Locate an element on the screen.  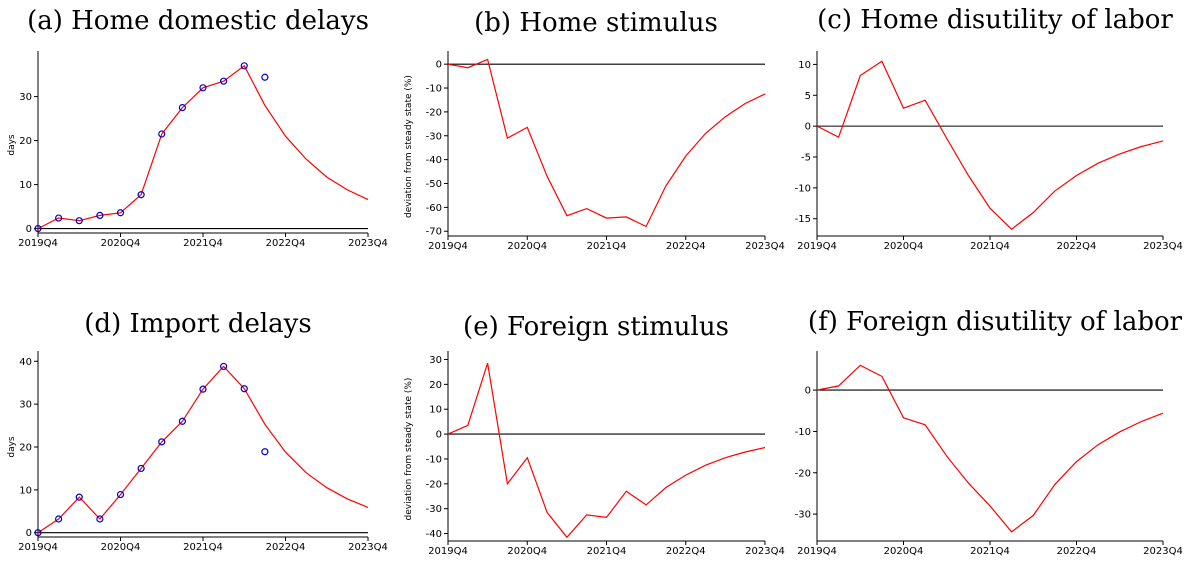
panel-title: (b) Home stimulus is located at coordinates (596, 23).